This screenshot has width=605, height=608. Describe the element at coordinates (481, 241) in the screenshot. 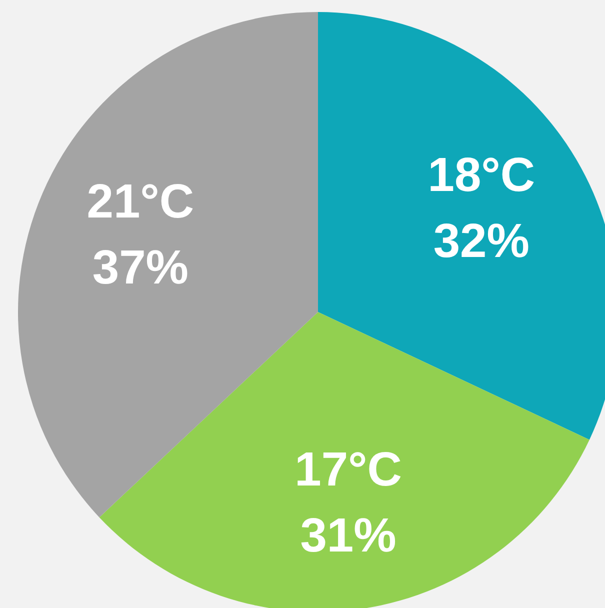

I see `data-label: 32%` at that location.